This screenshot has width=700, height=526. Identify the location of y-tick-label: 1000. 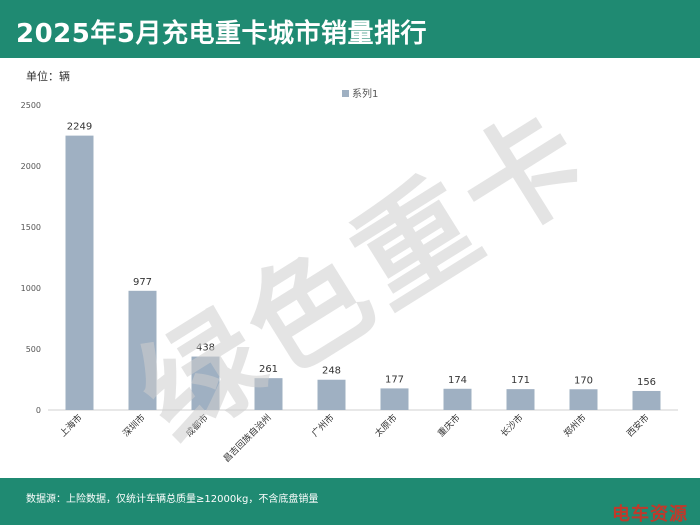
(31, 288).